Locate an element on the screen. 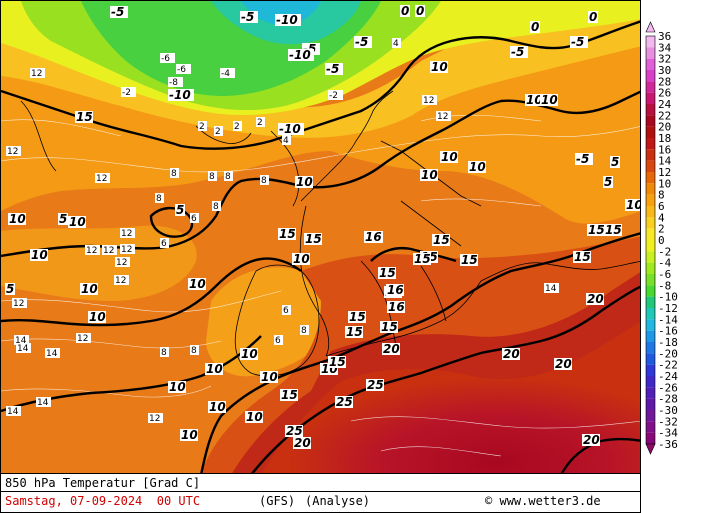 This screenshot has height=513, width=704. legend-label: -4 is located at coordinates (665, 263).